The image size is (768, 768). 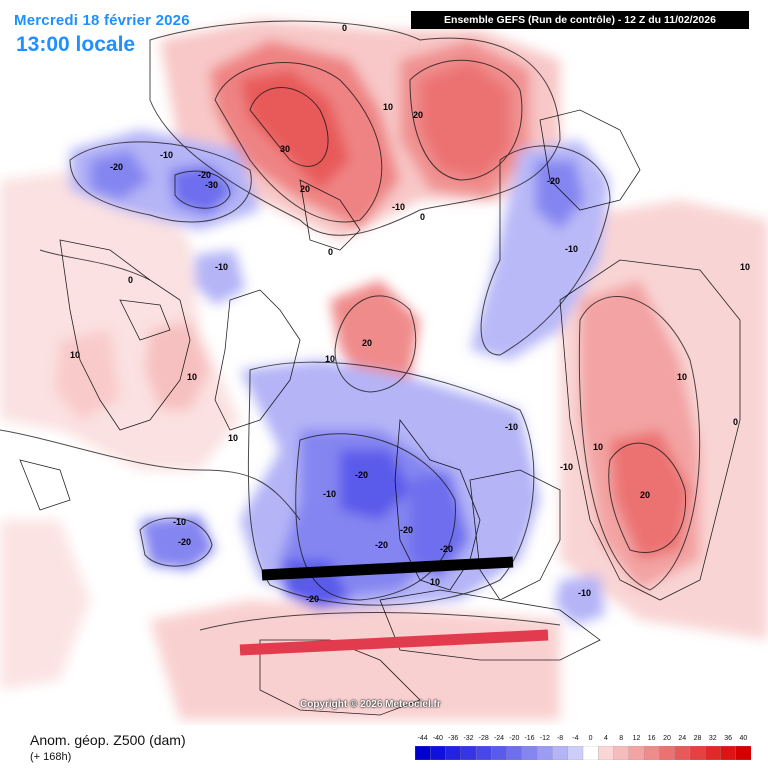 I want to click on color-scale-tick-label: -20, so click(x=514, y=738).